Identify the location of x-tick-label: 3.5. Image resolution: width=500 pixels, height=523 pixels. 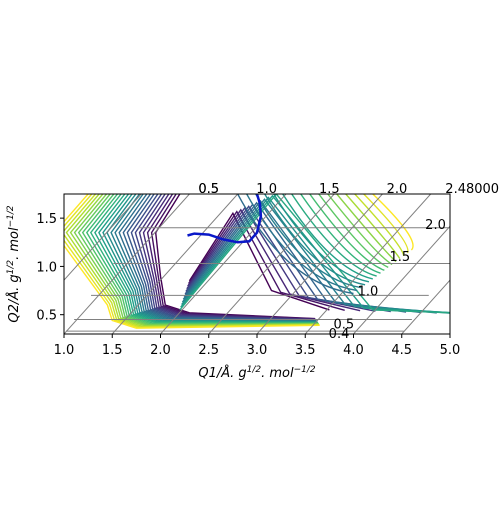
(305, 350).